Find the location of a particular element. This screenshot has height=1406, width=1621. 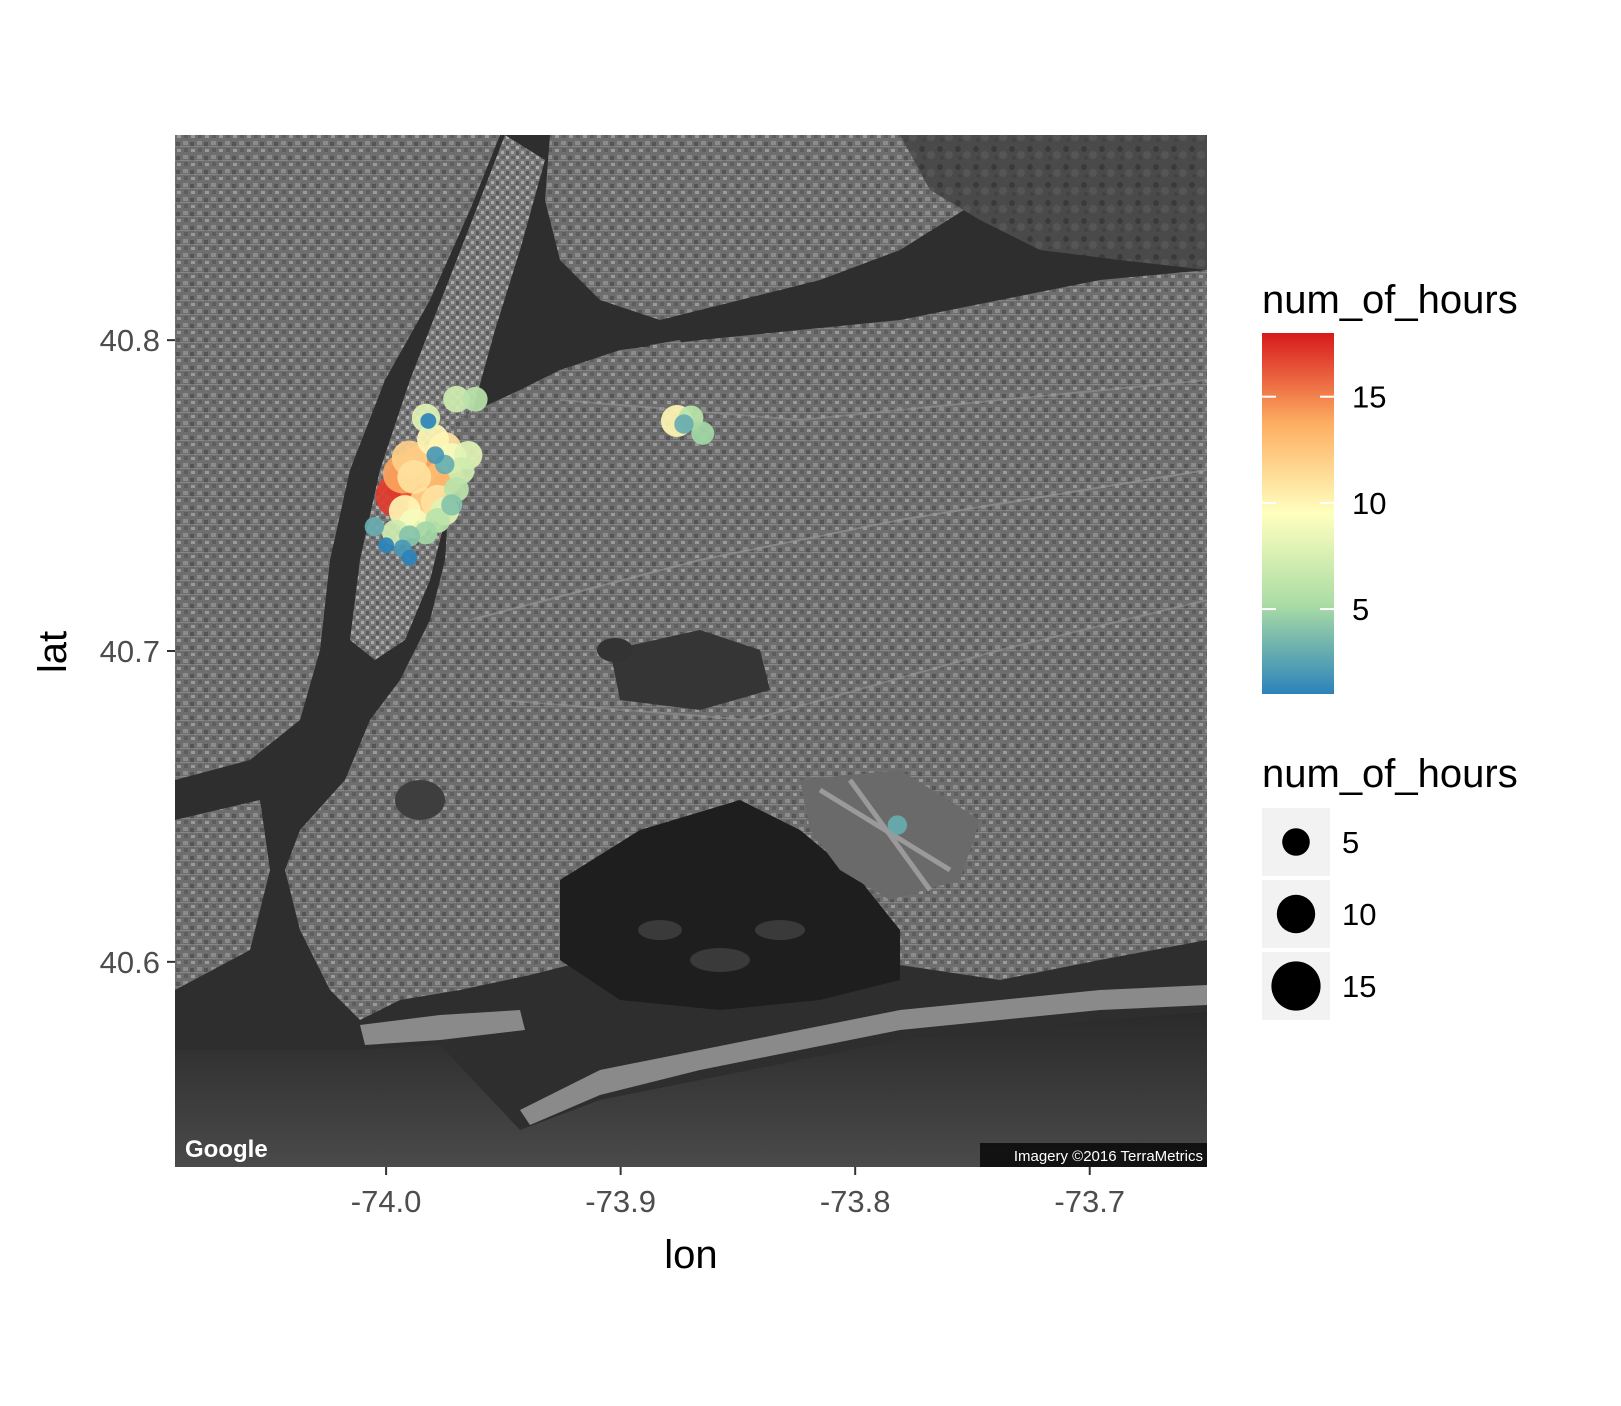

size-legend-keys: 5 10 15 is located at coordinates (1319, 914).